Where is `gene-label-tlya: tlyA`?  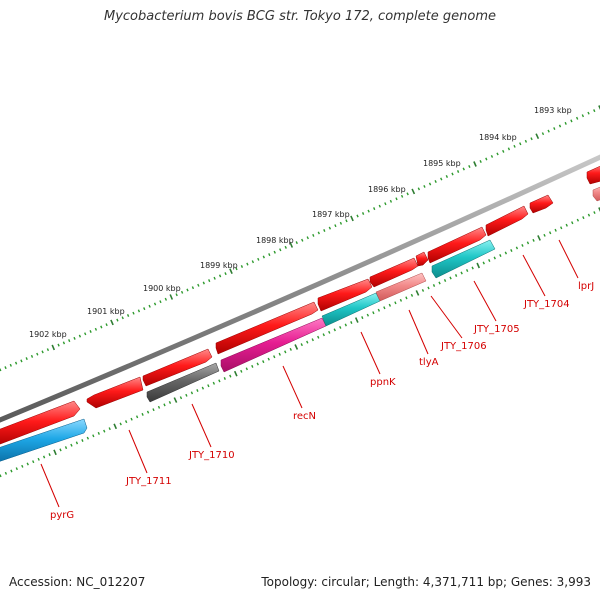 gene-label-tlya: tlyA is located at coordinates (429, 362).